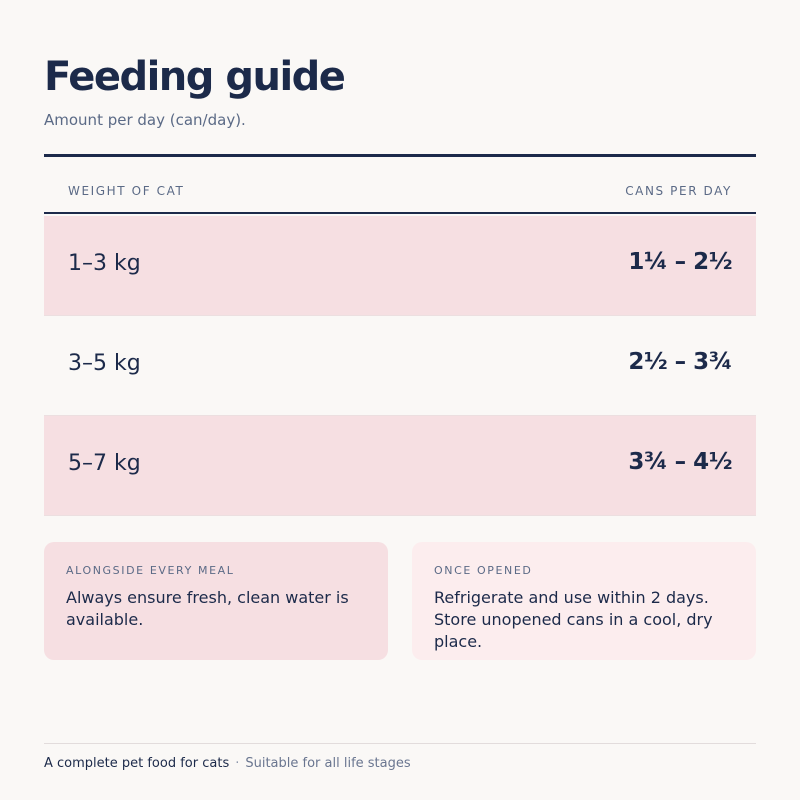 The height and width of the screenshot is (800, 800). What do you see at coordinates (126, 191) in the screenshot?
I see `column-header-weight: WEIGHT OF CAT` at bounding box center [126, 191].